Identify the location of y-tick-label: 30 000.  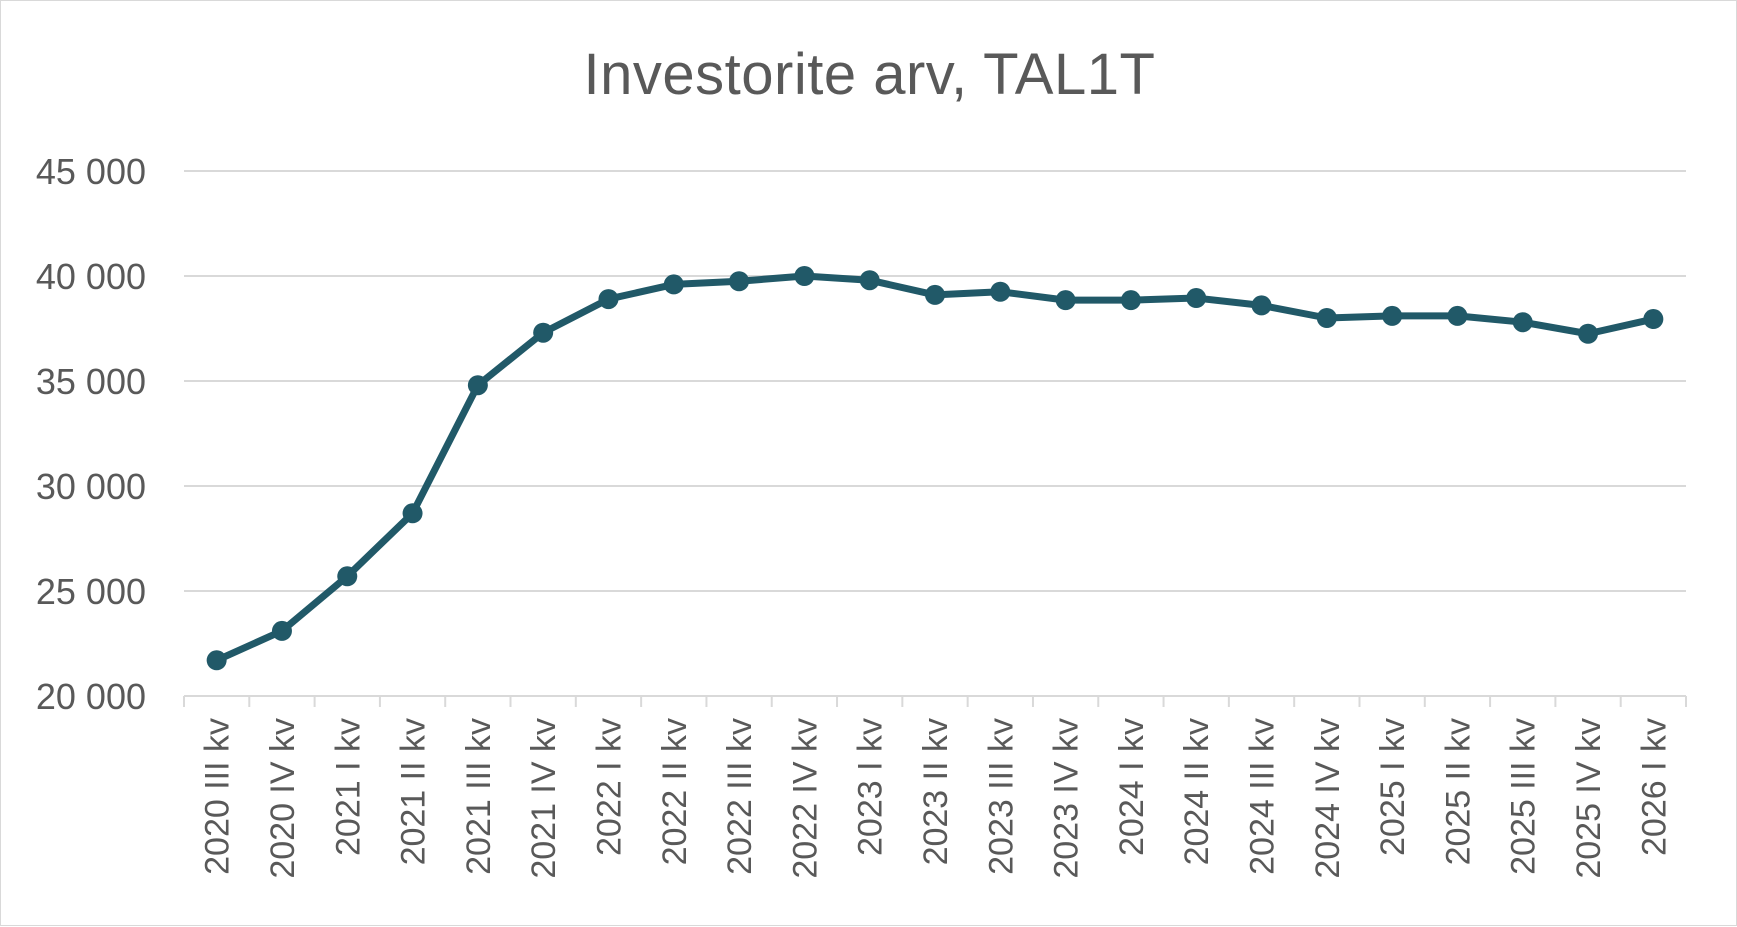
(91, 486).